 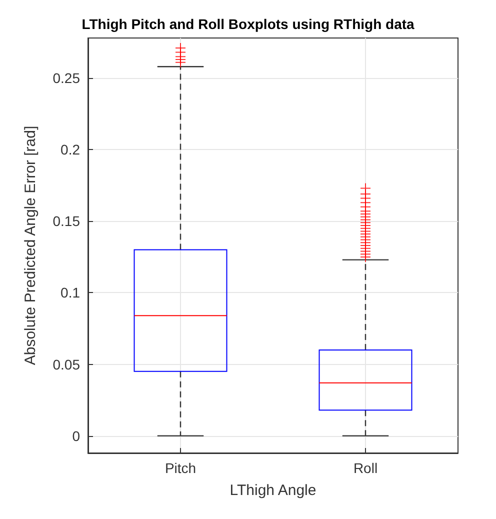 I want to click on y-tick-label: 0.2, so click(x=70, y=150).